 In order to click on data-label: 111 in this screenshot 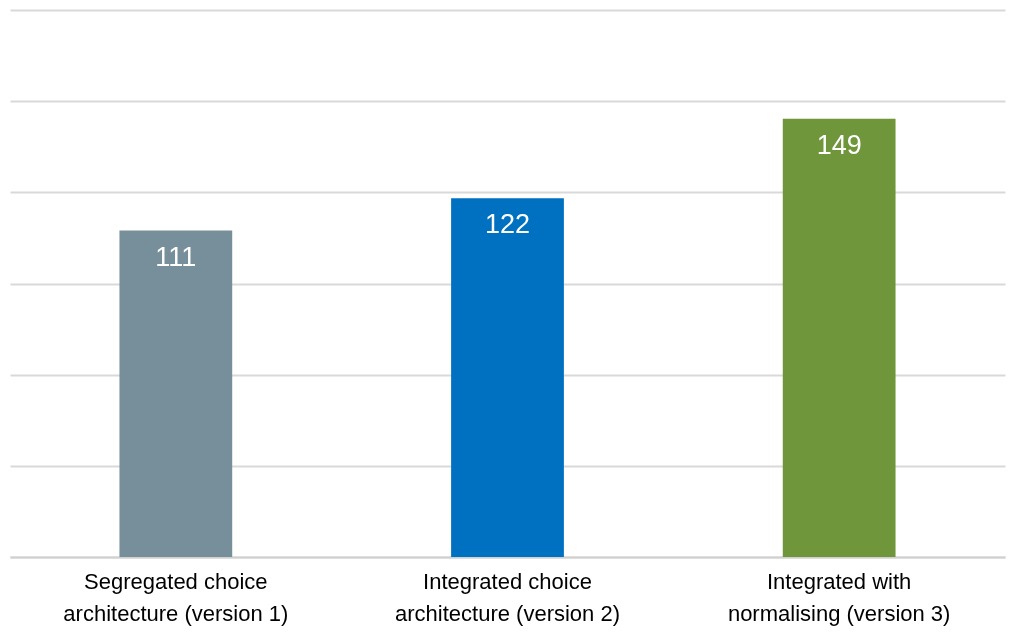, I will do `click(176, 256)`.